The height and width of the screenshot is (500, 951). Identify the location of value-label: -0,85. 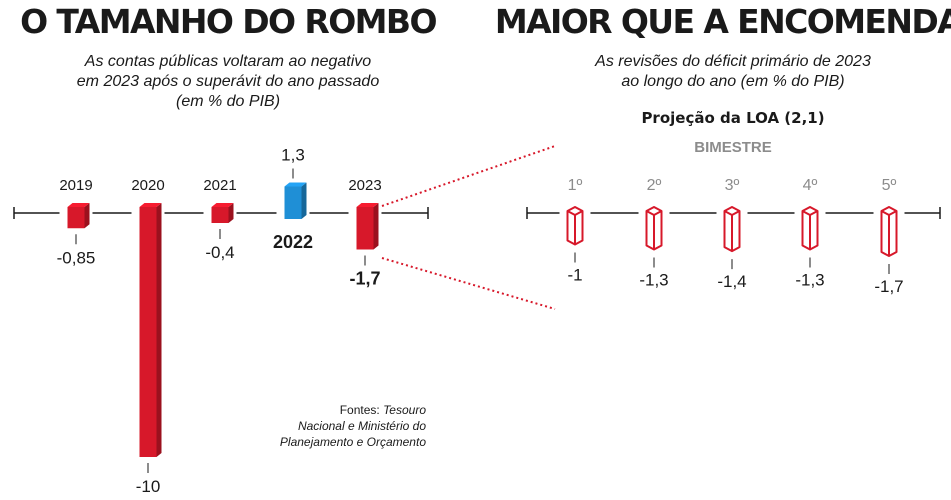
(76, 257).